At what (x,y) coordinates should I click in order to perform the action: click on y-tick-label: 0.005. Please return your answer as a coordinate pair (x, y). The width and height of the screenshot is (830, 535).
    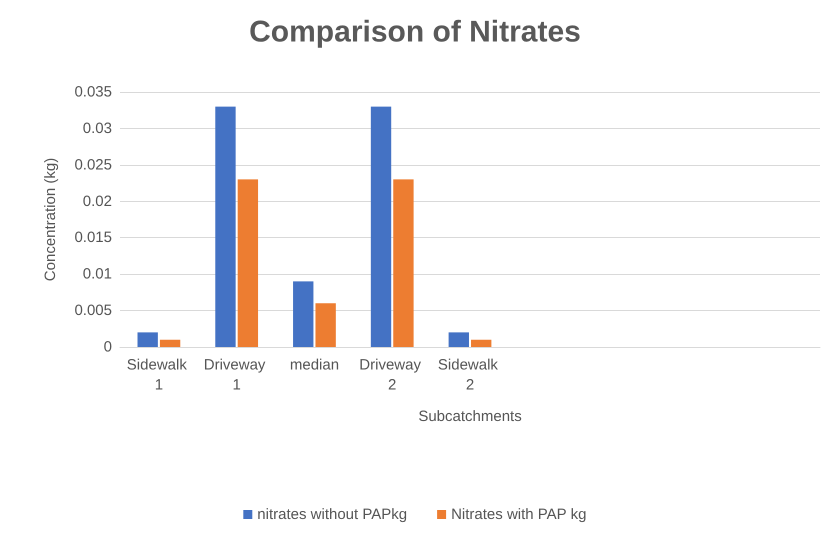
    Looking at the image, I should click on (93, 311).